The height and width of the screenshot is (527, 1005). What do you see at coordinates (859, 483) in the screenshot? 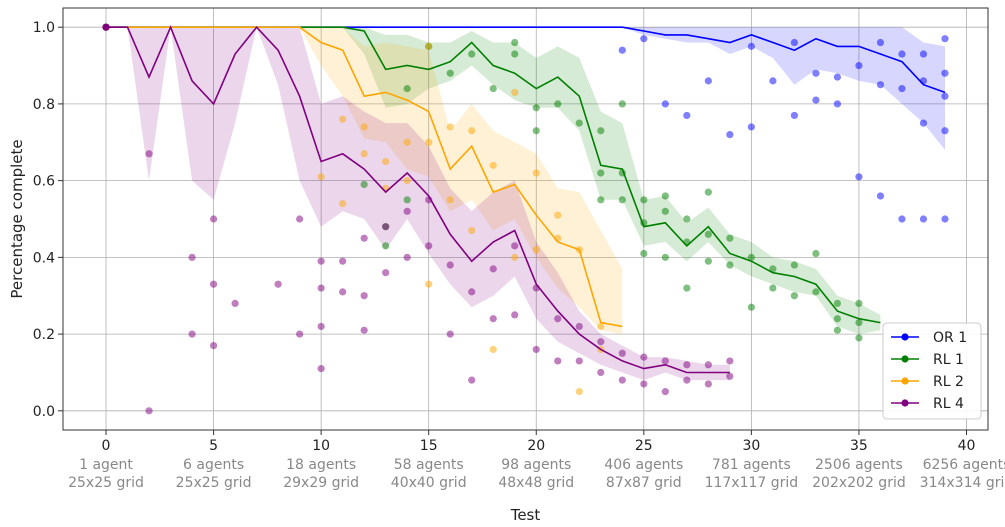
I see `category-label-line2: 202x202 grid` at bounding box center [859, 483].